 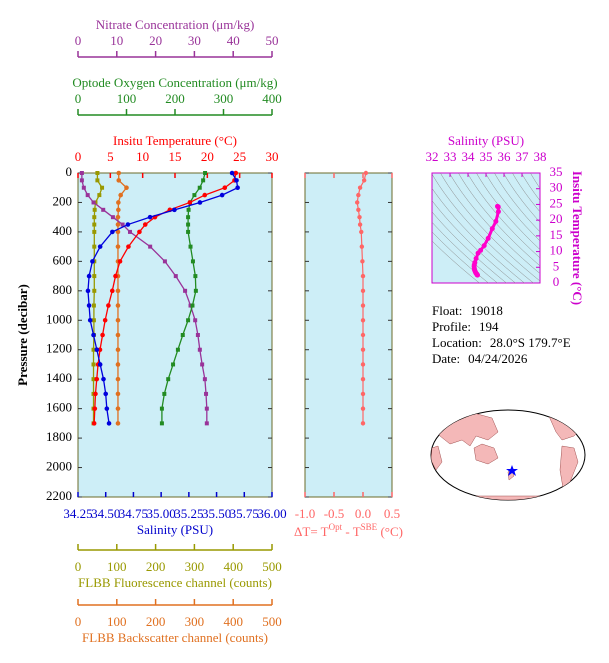 I want to click on y-tick-label: 25, so click(x=556, y=202).